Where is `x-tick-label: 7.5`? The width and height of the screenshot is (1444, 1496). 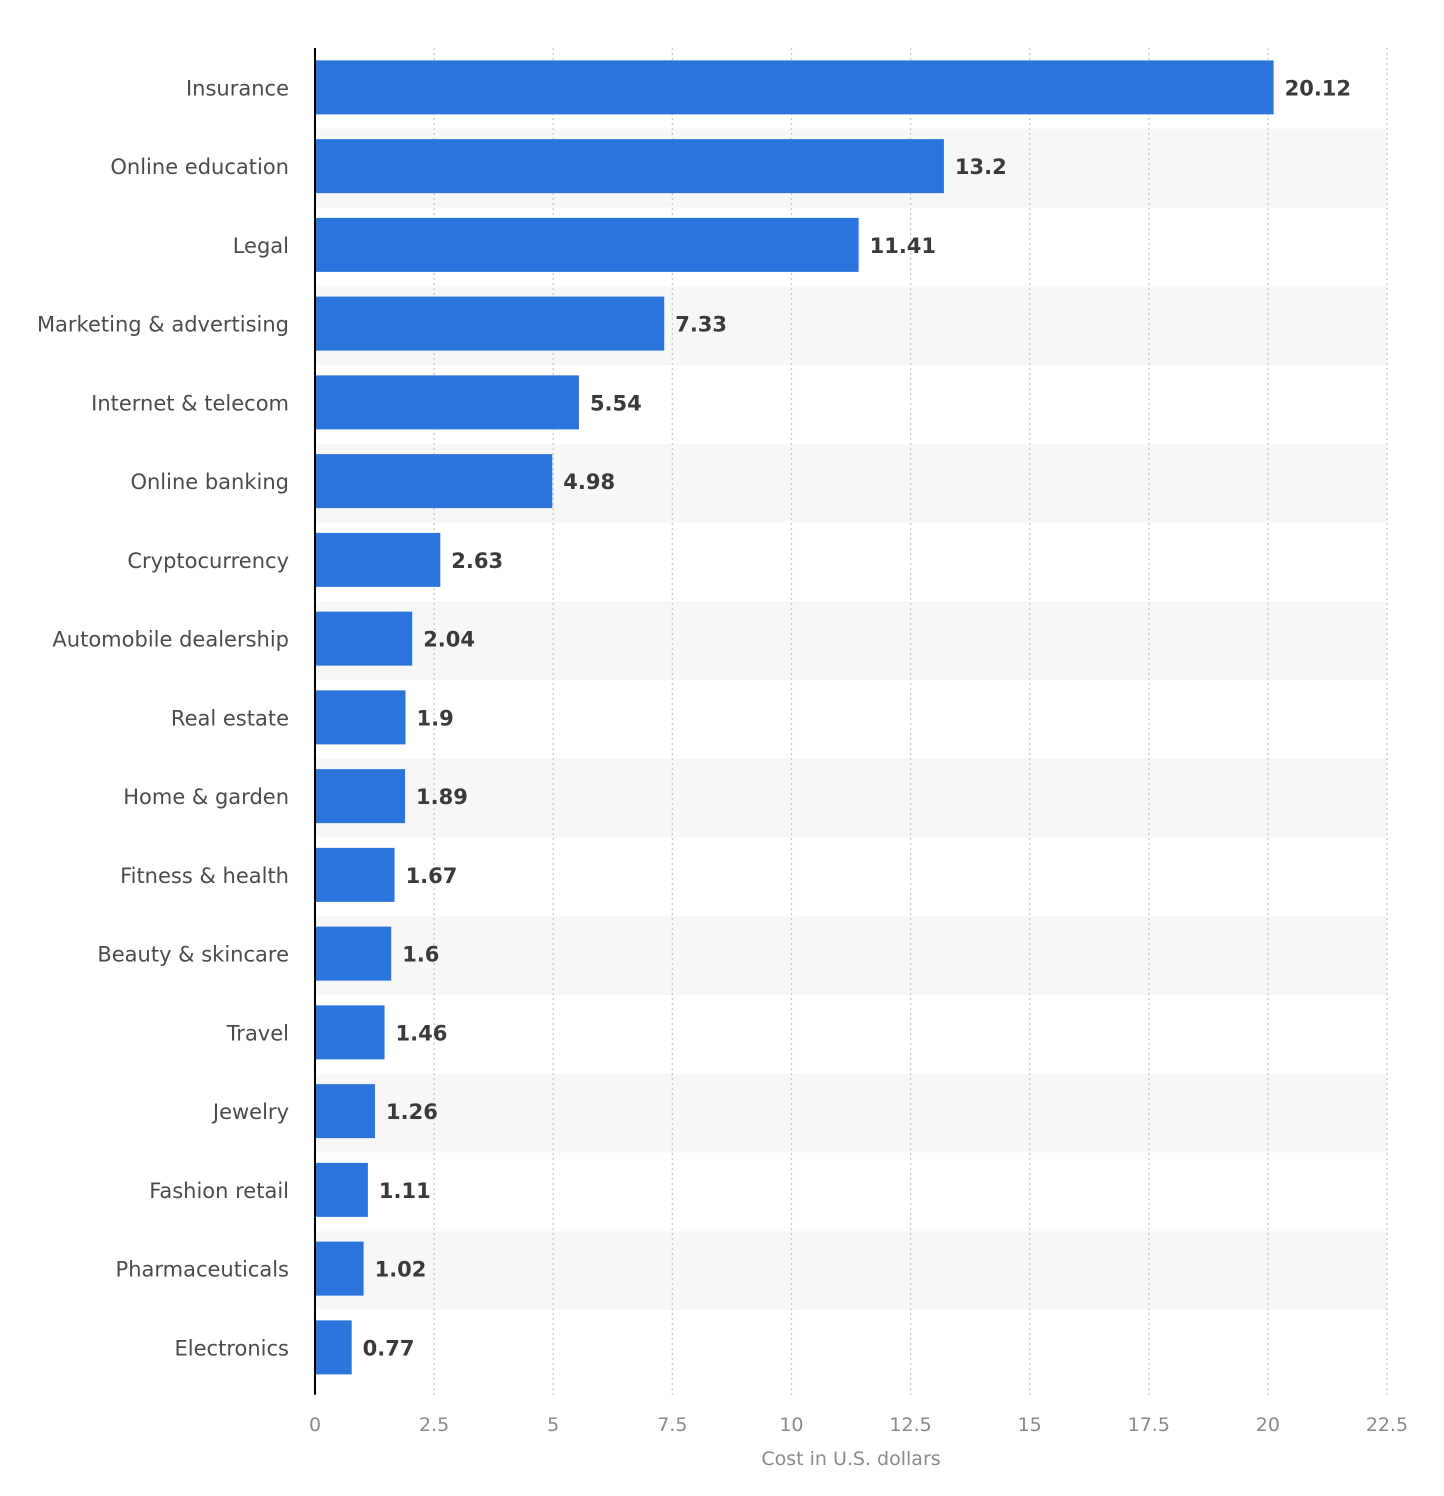
x-tick-label: 7.5 is located at coordinates (672, 1425).